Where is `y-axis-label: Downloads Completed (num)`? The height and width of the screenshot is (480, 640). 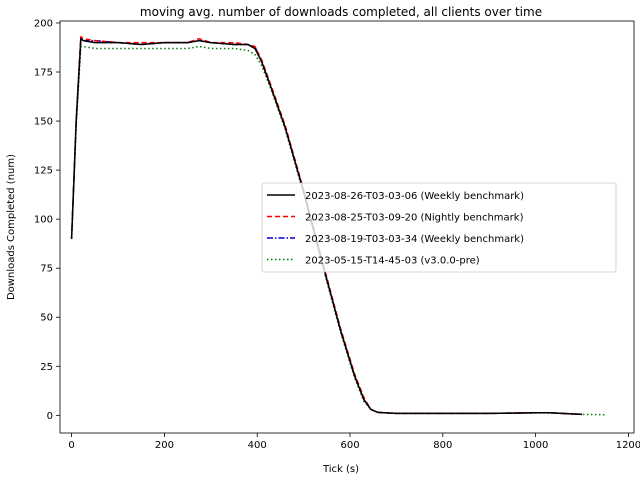 y-axis-label: Downloads Completed (num) is located at coordinates (11, 227).